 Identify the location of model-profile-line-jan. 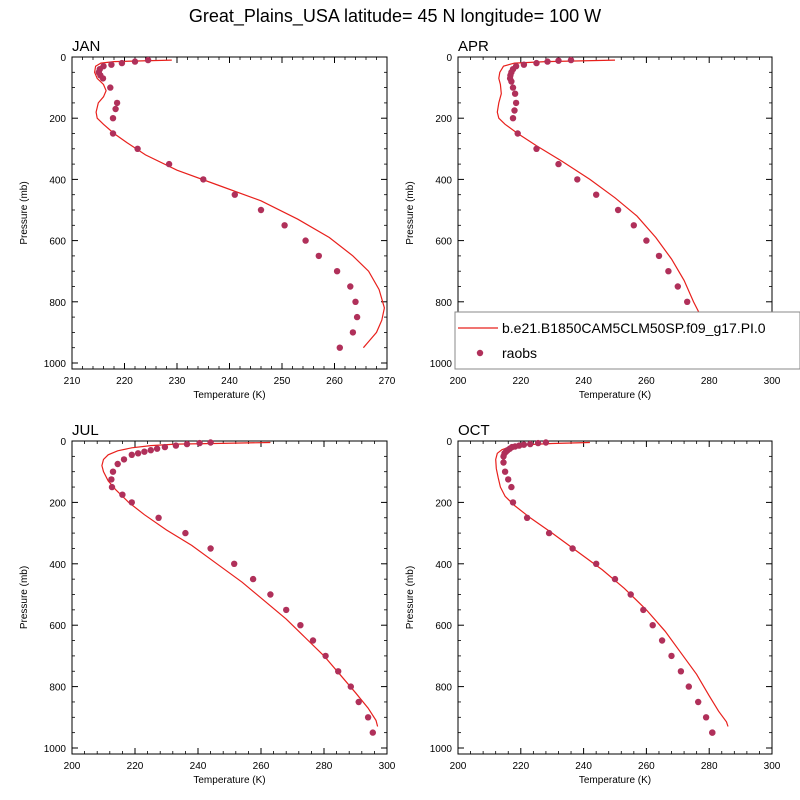
(239, 204).